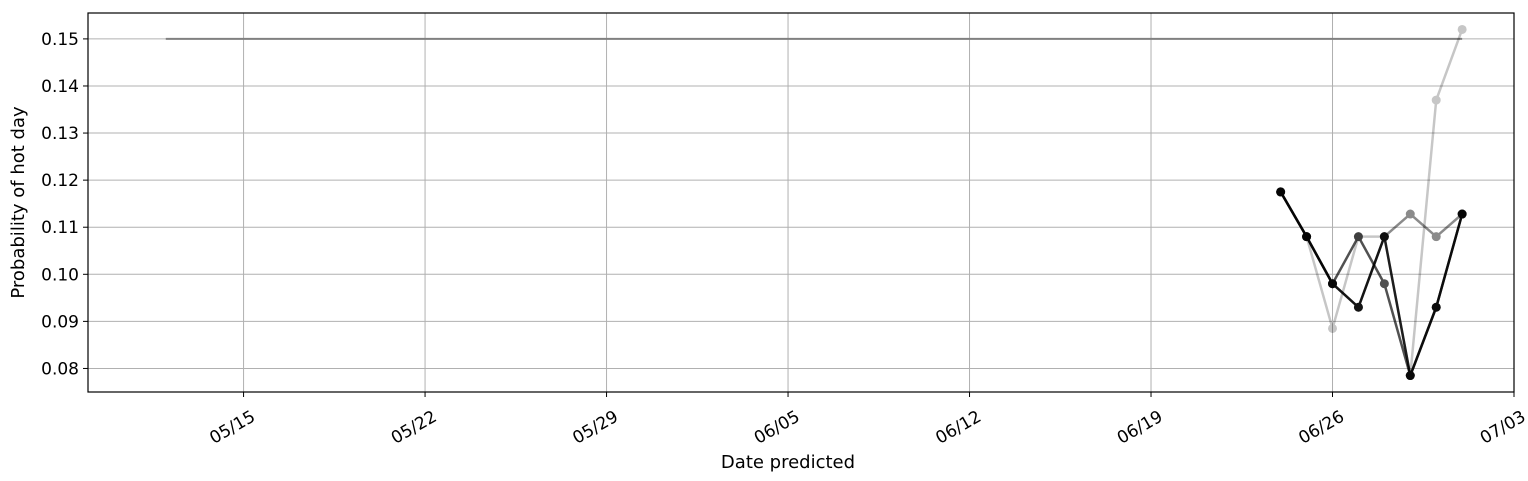 The image size is (1528, 481). Describe the element at coordinates (1321, 428) in the screenshot. I see `x-tick-label: 06/26` at that location.